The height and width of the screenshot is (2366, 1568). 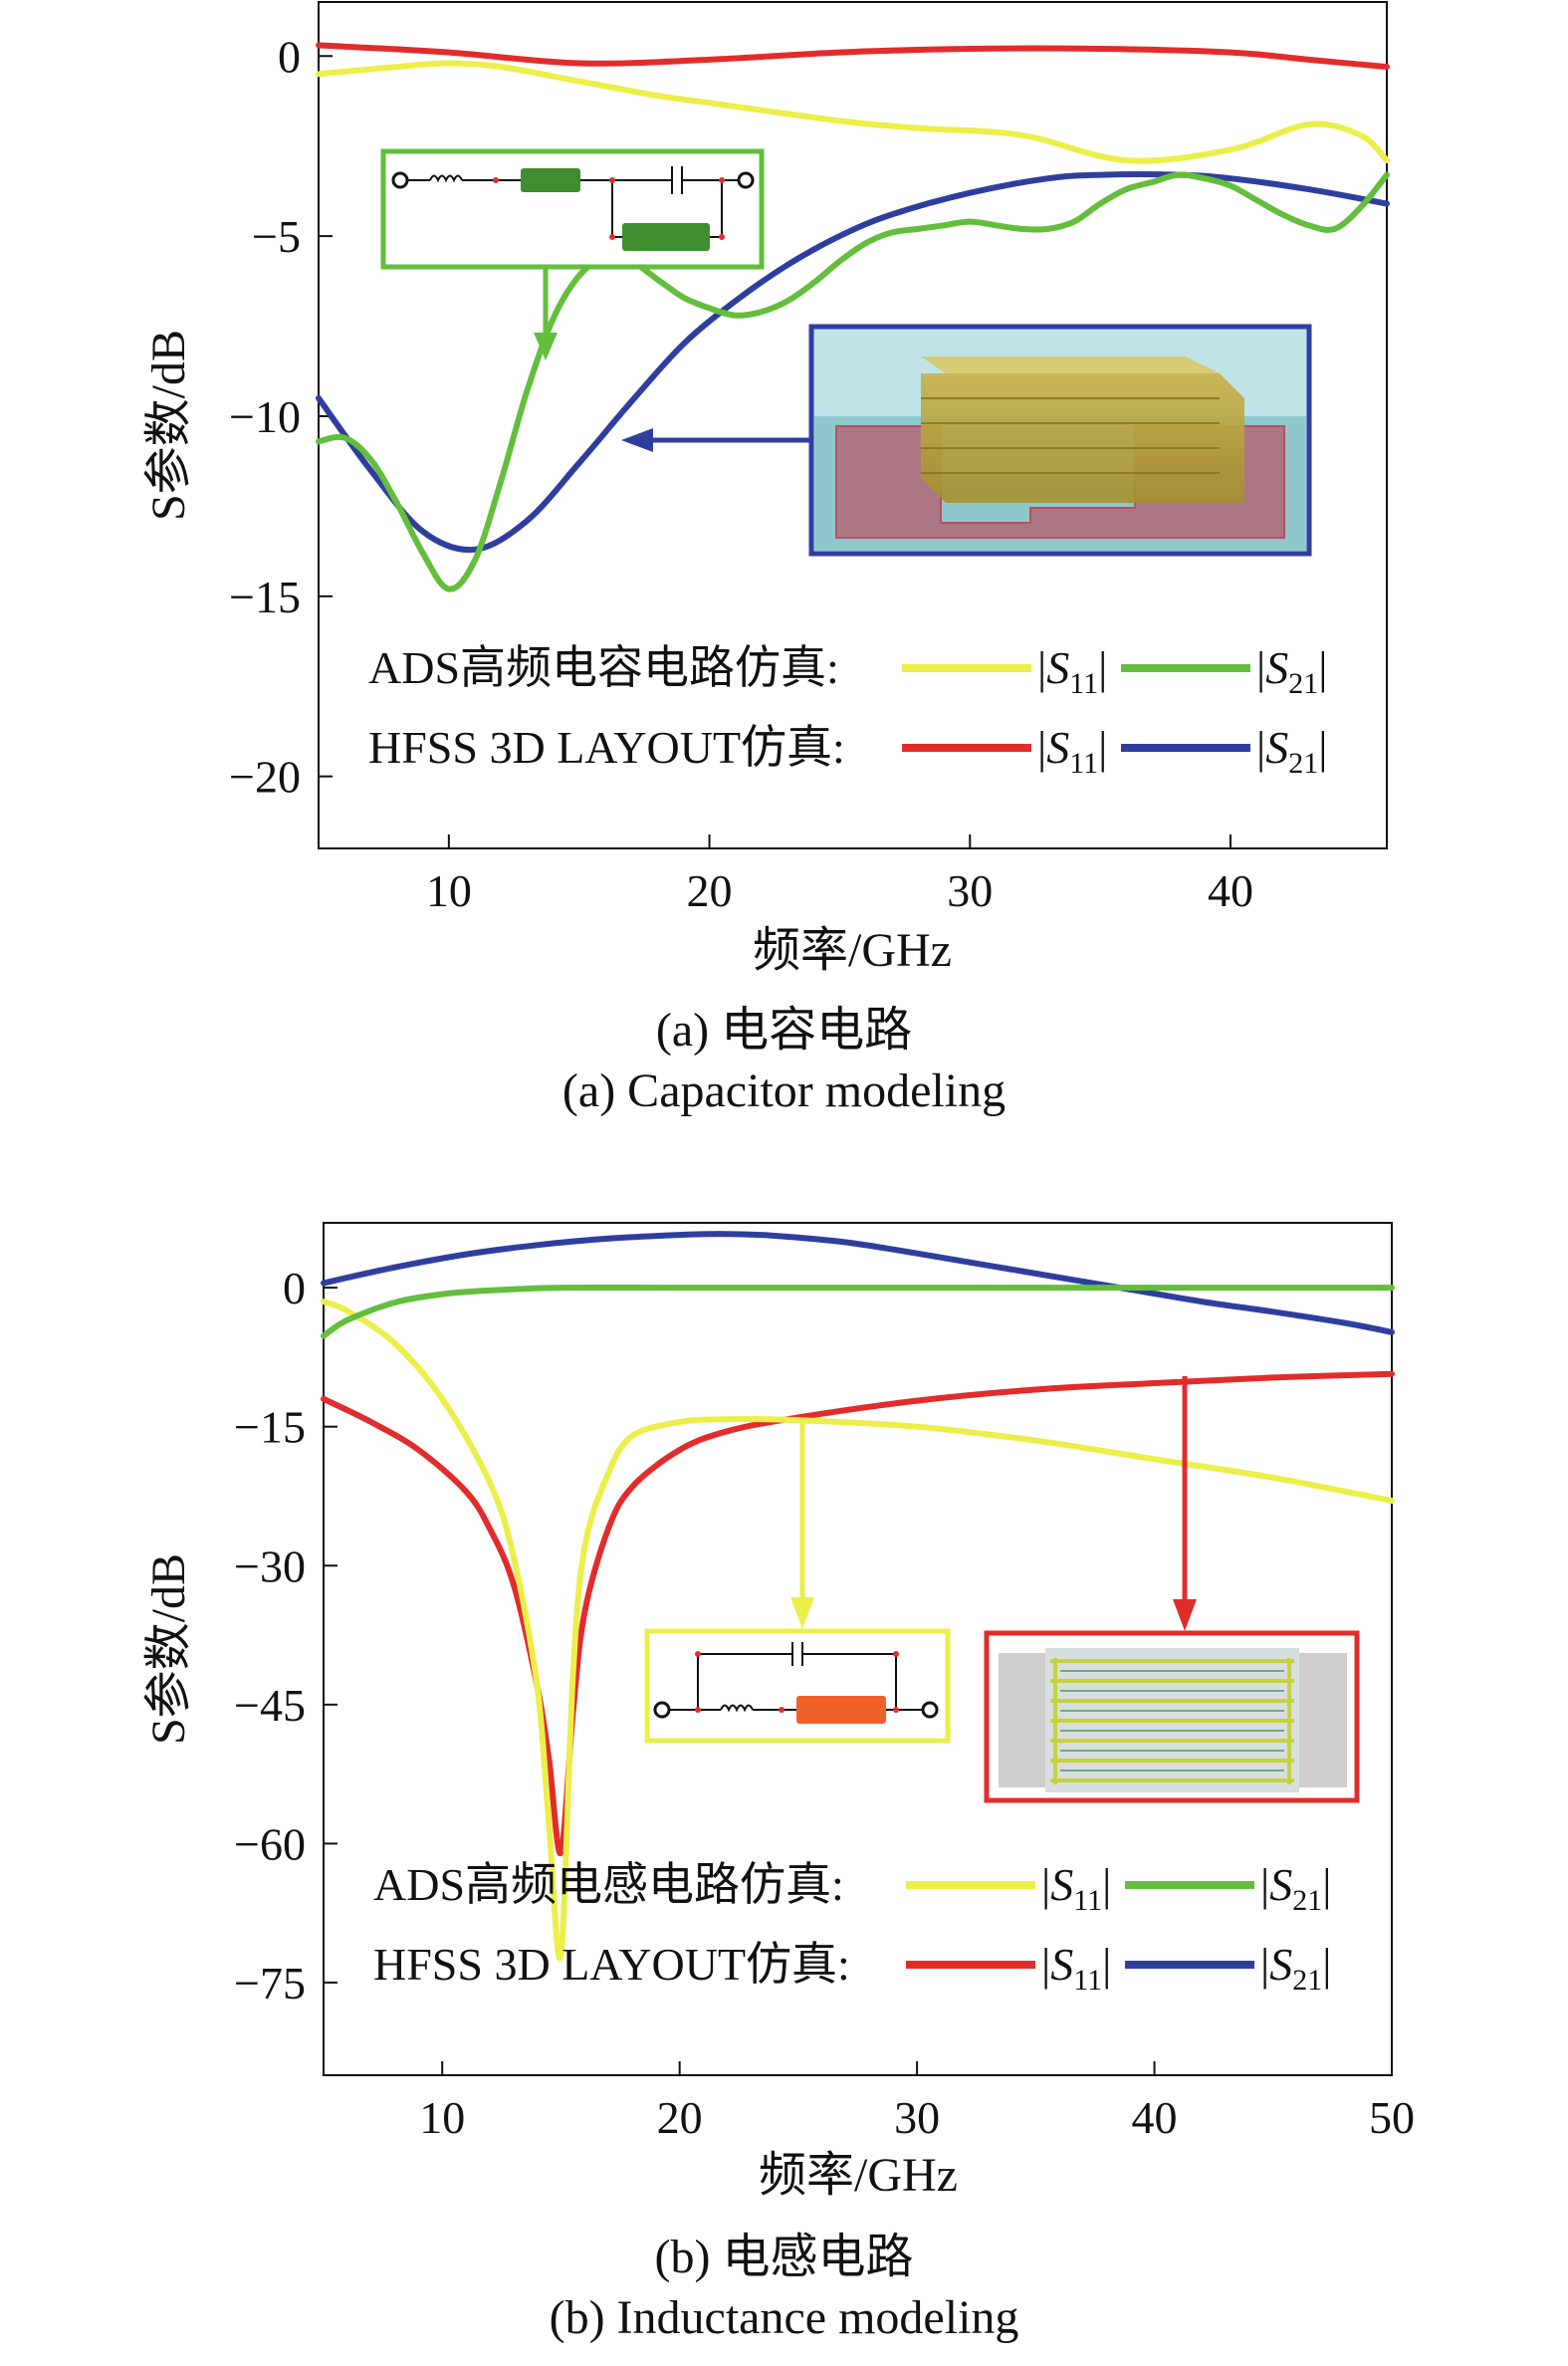 I want to click on y-tick-label: −75, so click(x=270, y=1983).